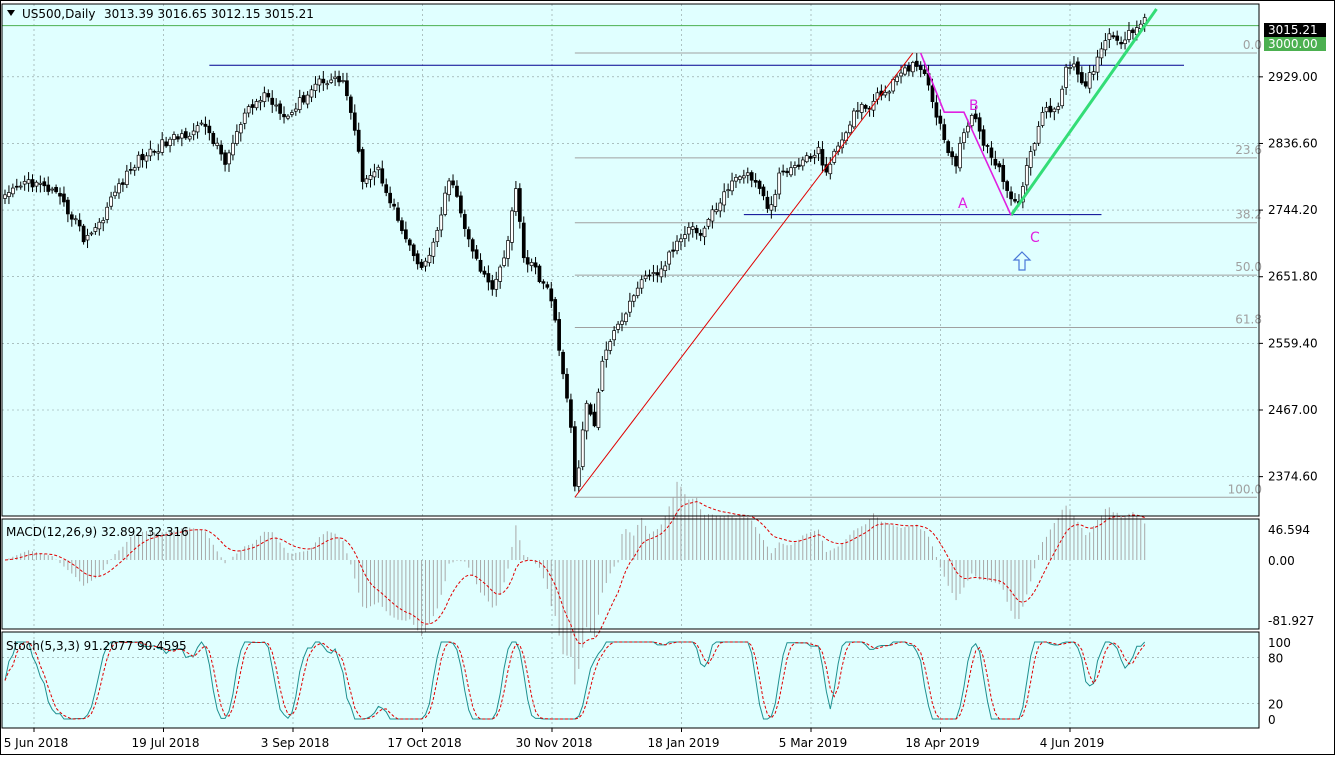 The image size is (1335, 760). I want to click on red-trendline, so click(744, 275).